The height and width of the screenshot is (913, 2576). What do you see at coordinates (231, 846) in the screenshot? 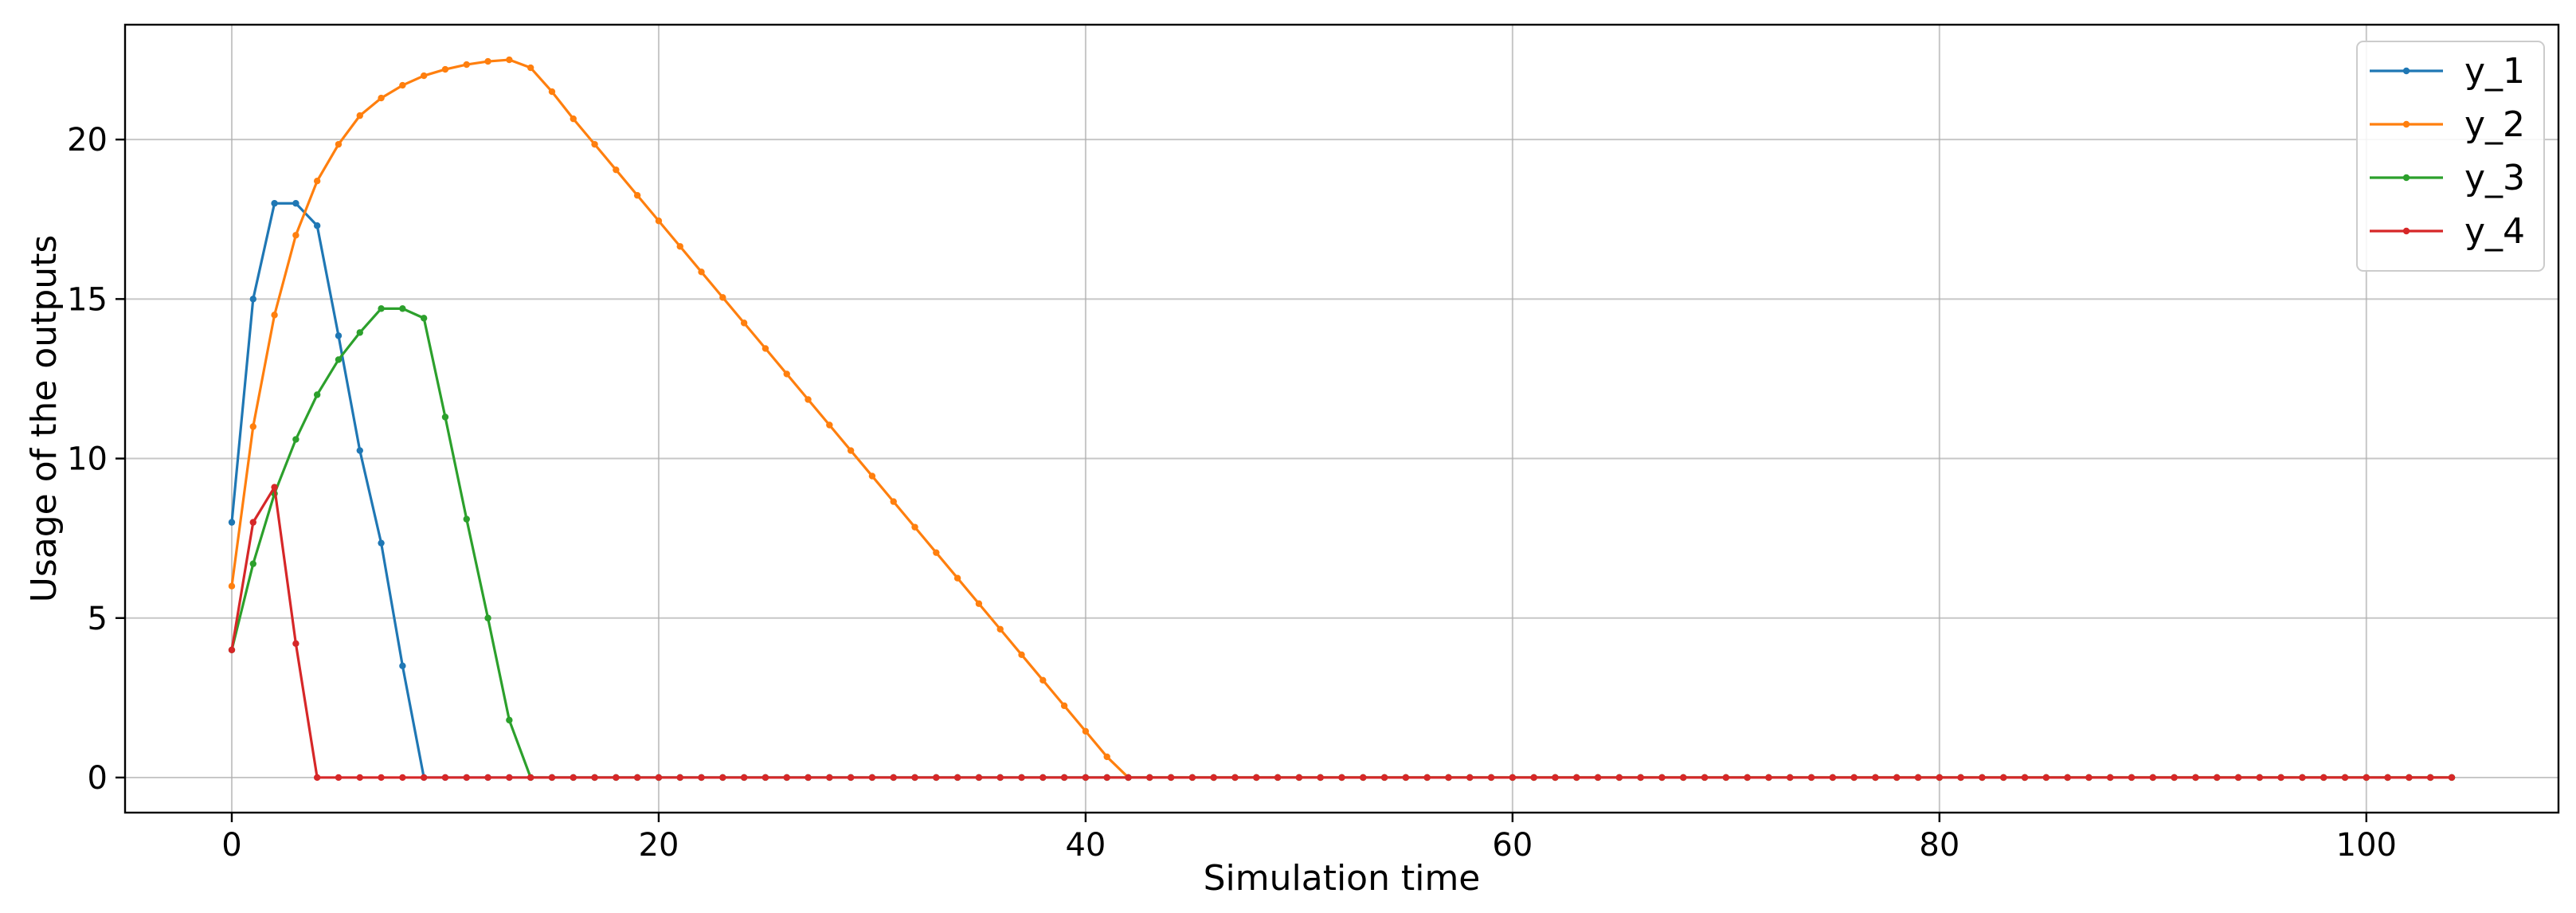
I see `x-tick-label: 0` at bounding box center [231, 846].